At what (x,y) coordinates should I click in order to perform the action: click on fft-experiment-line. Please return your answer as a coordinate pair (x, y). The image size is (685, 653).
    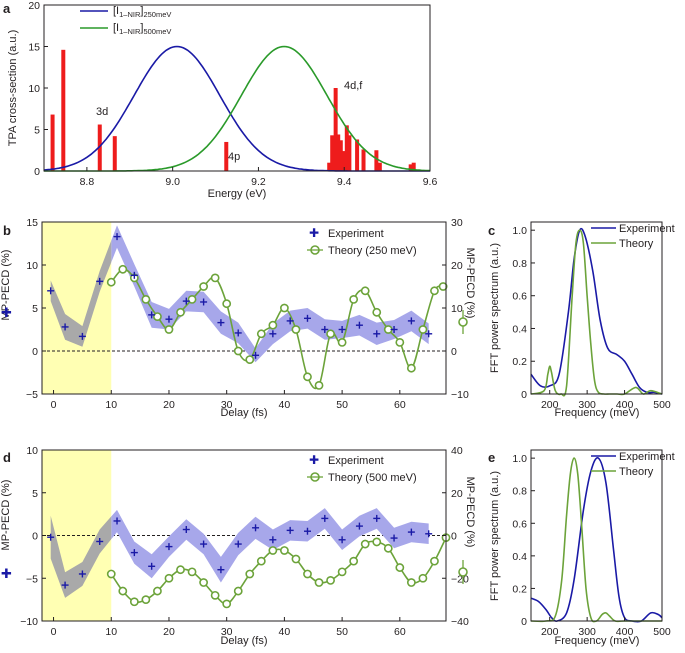
    Looking at the image, I should click on (596, 311).